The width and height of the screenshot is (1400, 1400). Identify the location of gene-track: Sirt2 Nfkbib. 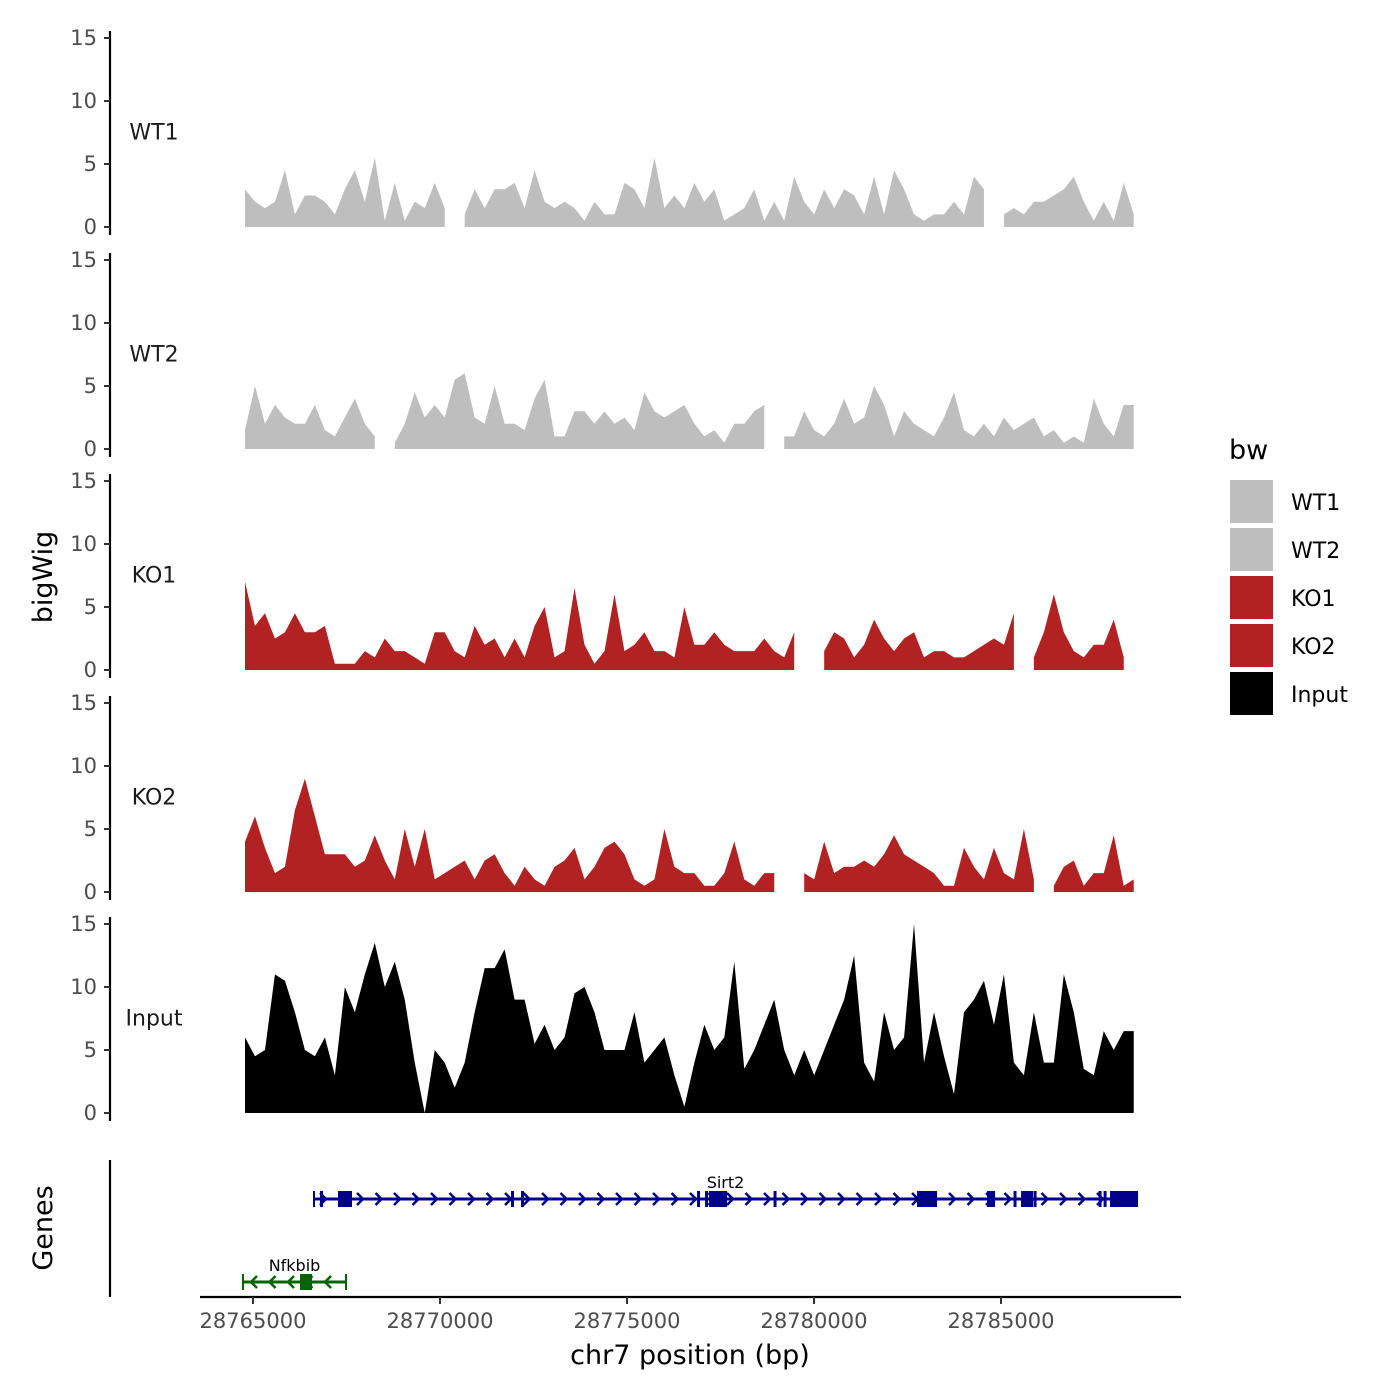
(623, 1228).